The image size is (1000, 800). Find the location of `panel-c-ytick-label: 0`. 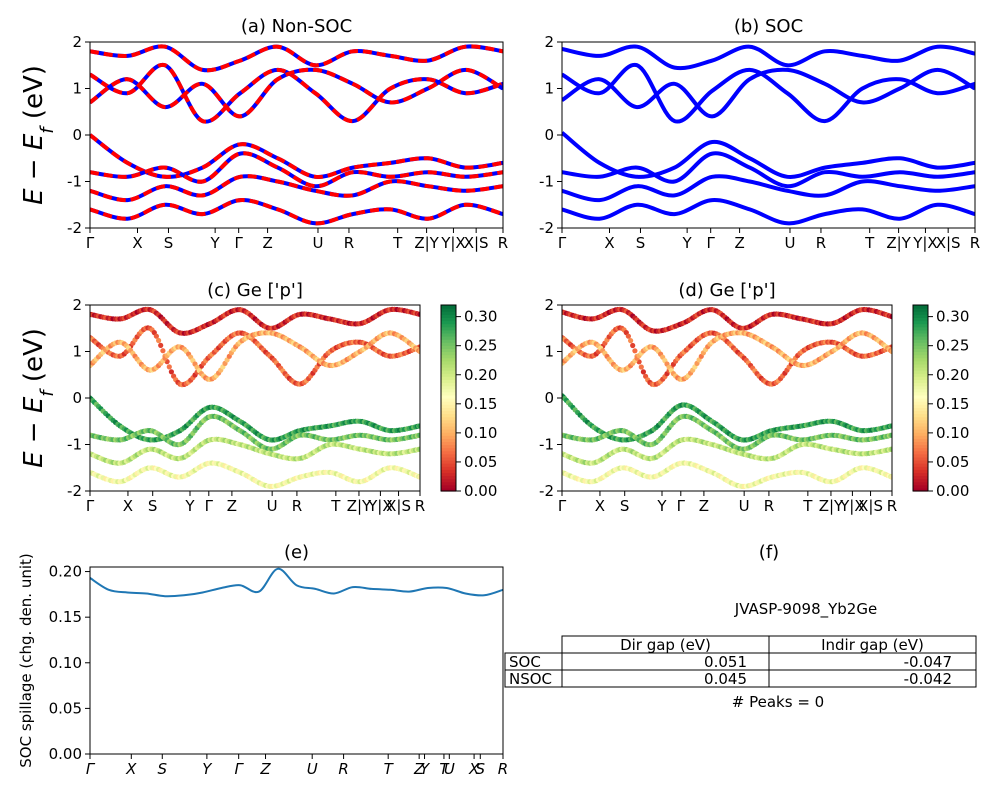

panel-c-ytick-label: 0 is located at coordinates (77, 398).